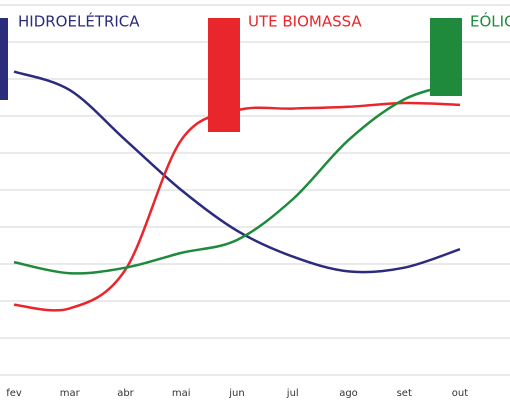  What do you see at coordinates (404, 393) in the screenshot?
I see `x-tick-label: set` at bounding box center [404, 393].